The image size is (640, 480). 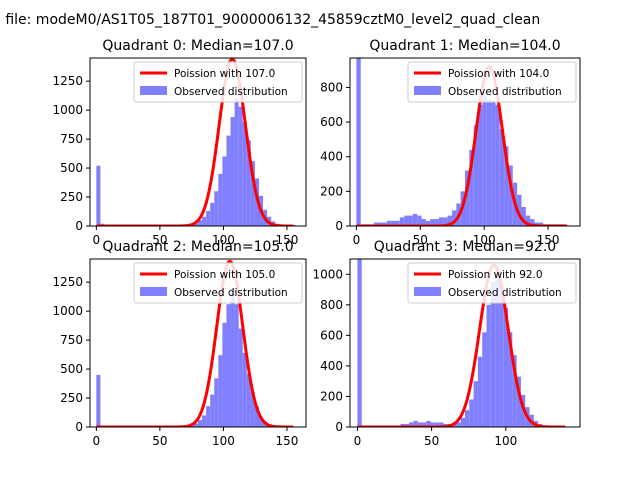 I want to click on y-tick-label: 1250, so click(x=67, y=81).